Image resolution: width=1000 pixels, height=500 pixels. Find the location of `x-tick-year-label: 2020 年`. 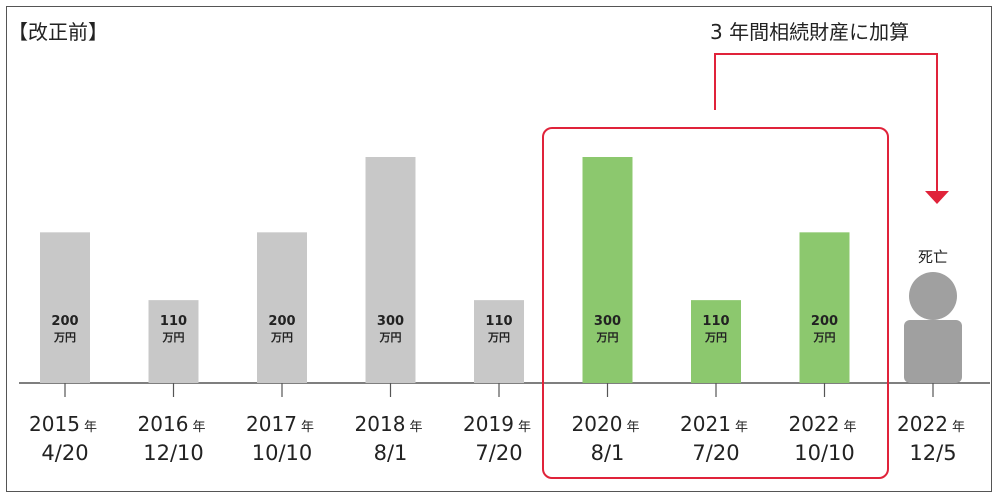

x-tick-year-label: 2020 年 is located at coordinates (606, 424).